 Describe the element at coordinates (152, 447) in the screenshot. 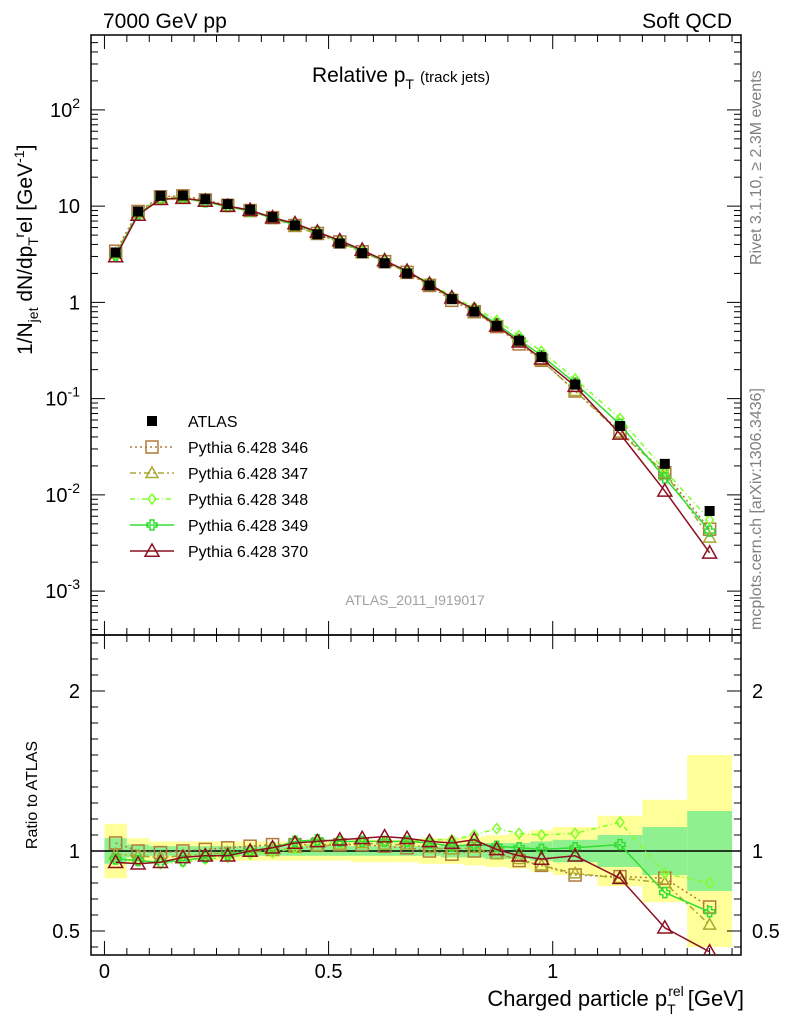

I see `legend-marker-p346` at that location.